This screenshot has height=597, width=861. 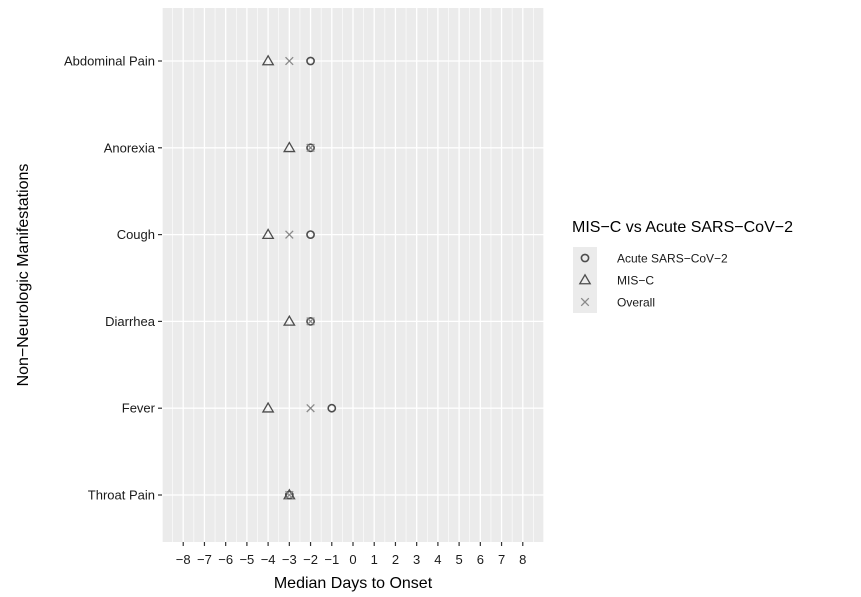 What do you see at coordinates (522, 559) in the screenshot?
I see `x-tick-label: 8` at bounding box center [522, 559].